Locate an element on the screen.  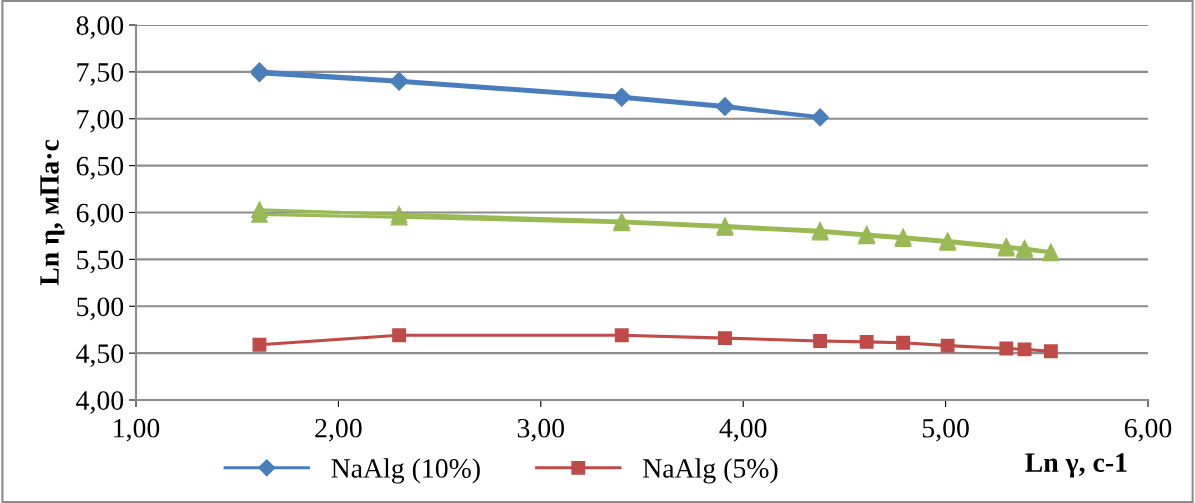
y-axis-title: Ln η, мПа·с is located at coordinates (52, 212).